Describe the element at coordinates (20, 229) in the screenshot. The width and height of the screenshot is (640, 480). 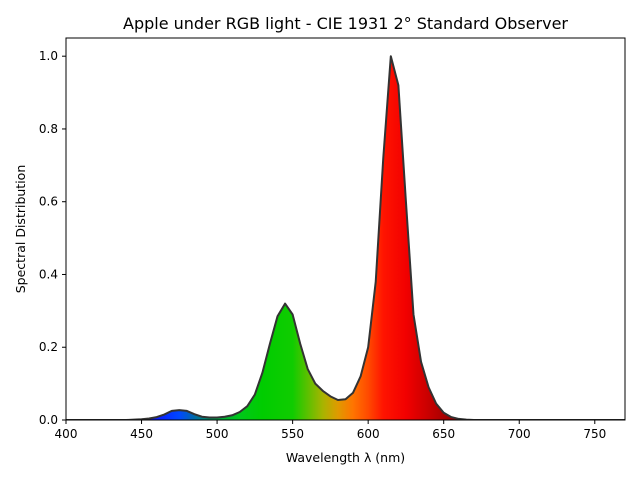
I see `y-axis-label: Spectral Distribution` at that location.